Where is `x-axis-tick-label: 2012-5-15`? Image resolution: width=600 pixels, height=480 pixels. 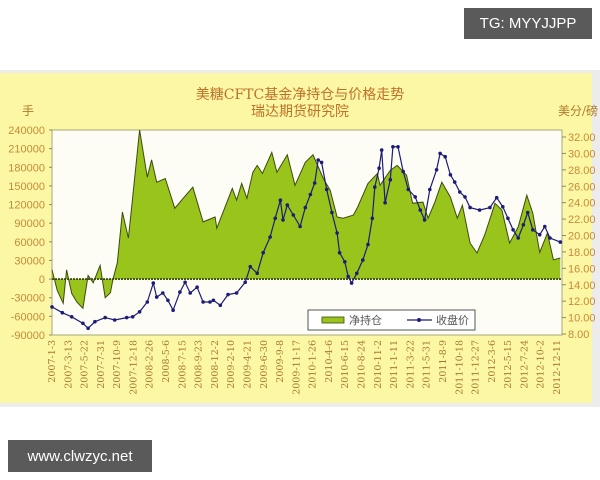 x-axis-tick-label: 2012-5-15 is located at coordinates (508, 364).